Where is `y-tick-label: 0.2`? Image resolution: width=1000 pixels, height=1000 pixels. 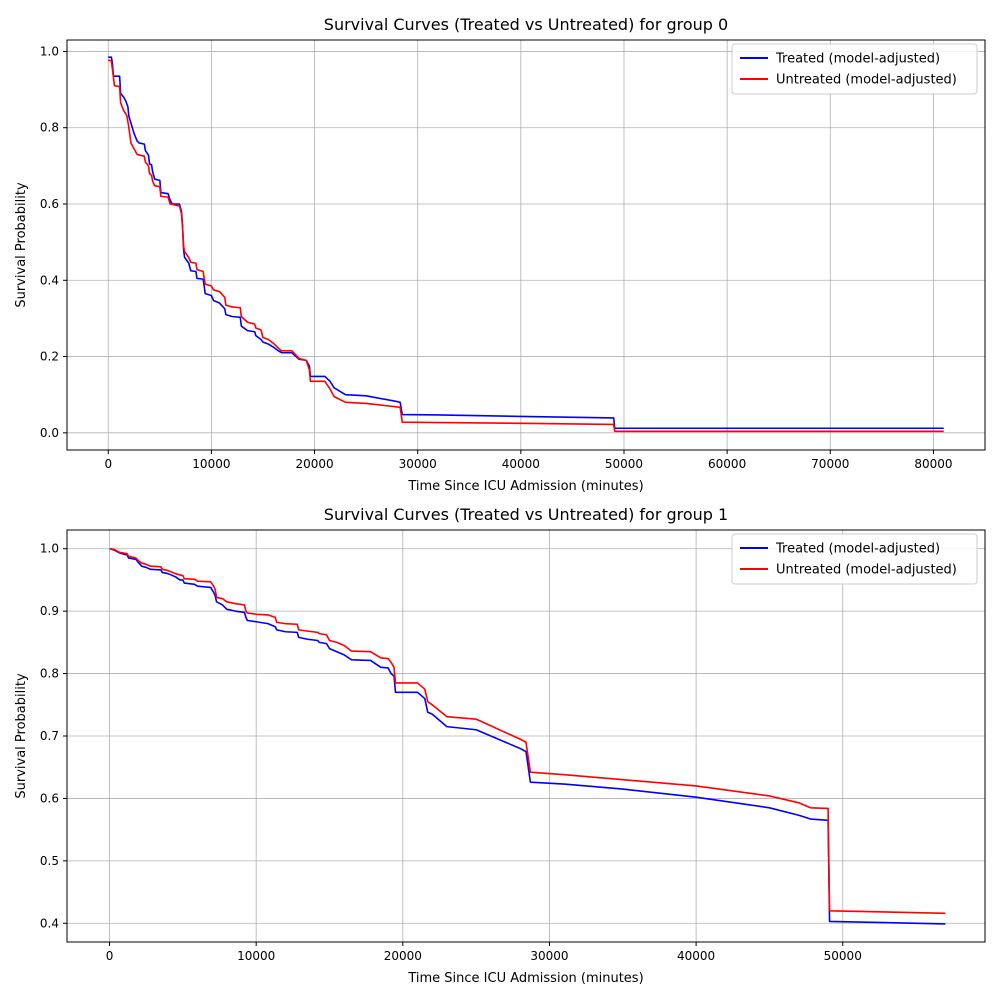 y-tick-label: 0.2 is located at coordinates (49, 357).